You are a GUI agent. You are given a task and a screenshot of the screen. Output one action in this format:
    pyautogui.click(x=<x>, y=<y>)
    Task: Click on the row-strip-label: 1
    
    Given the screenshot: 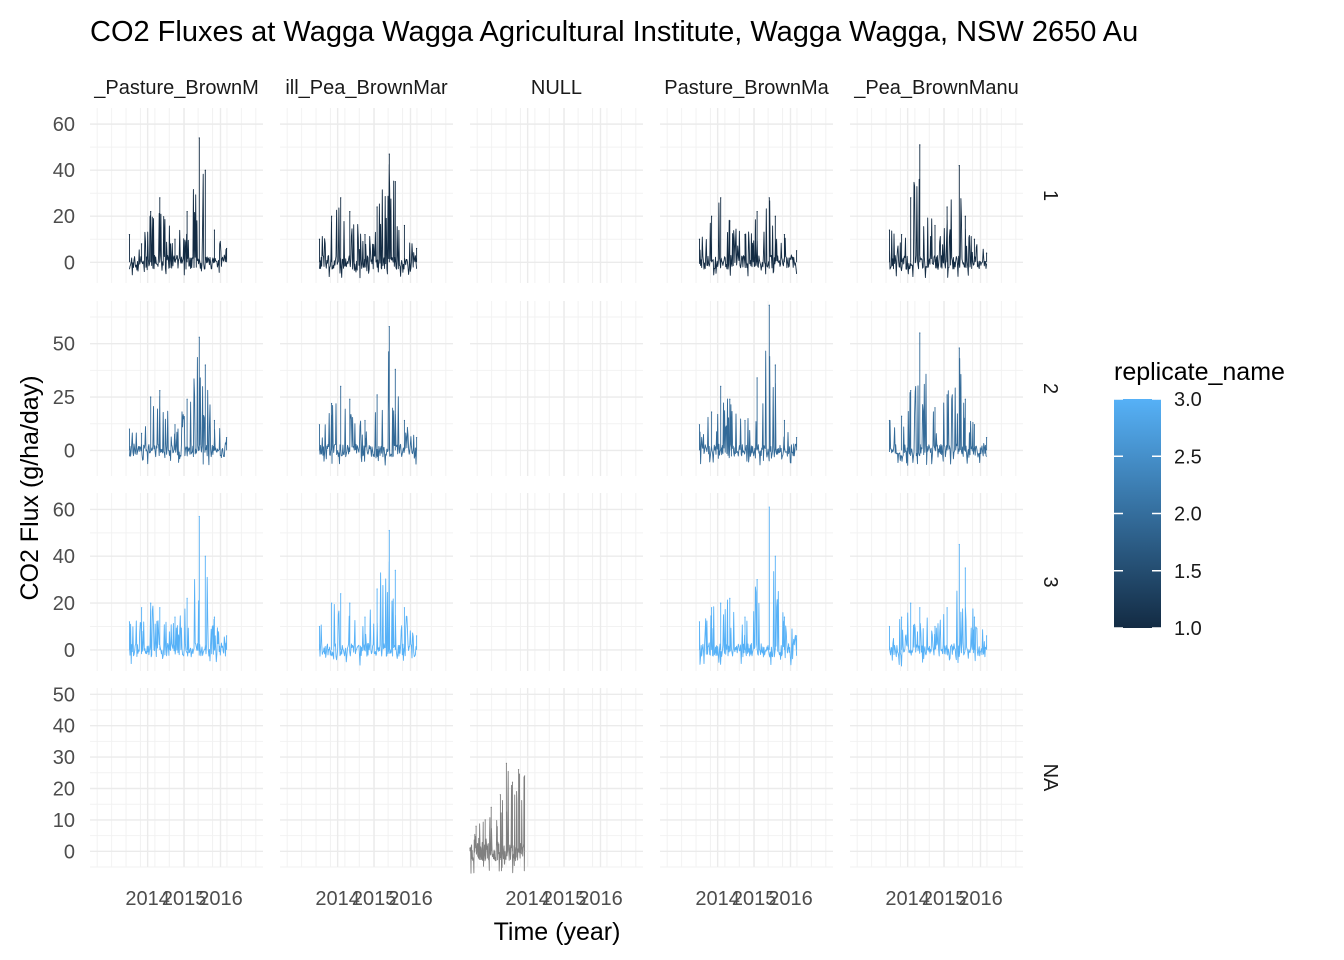 What is the action you would take?
    pyautogui.click(x=1050, y=195)
    